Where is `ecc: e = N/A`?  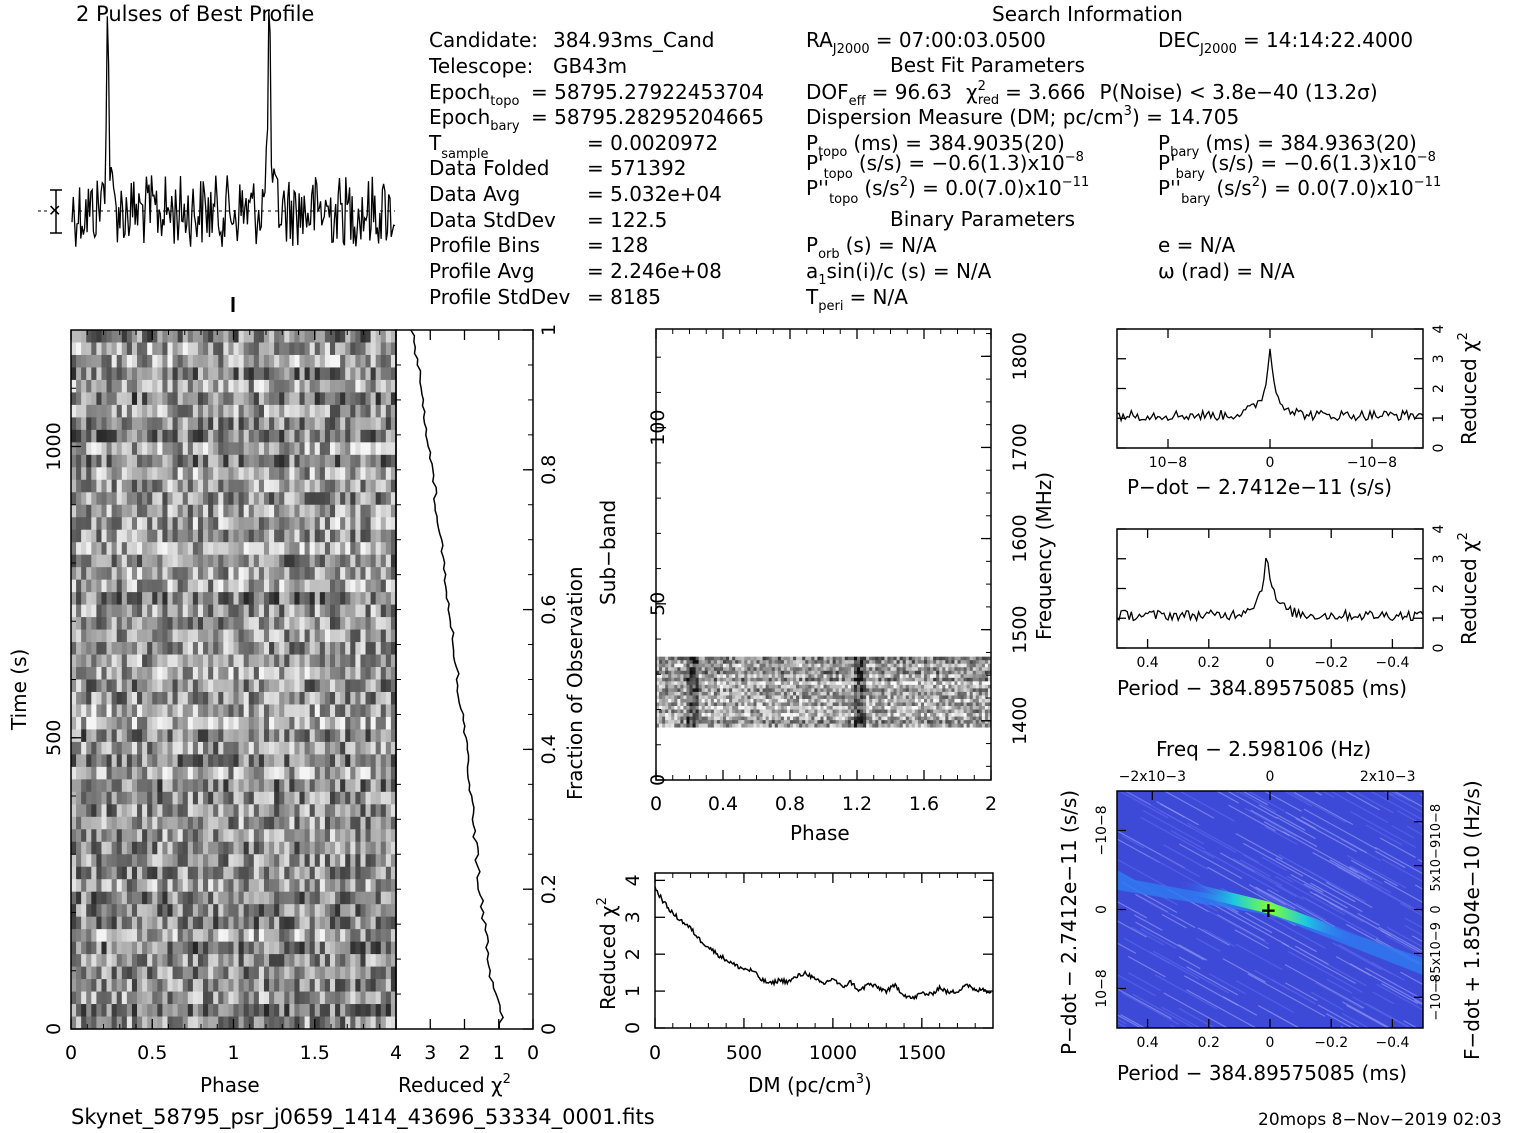
ecc: e = N/A is located at coordinates (1196, 245).